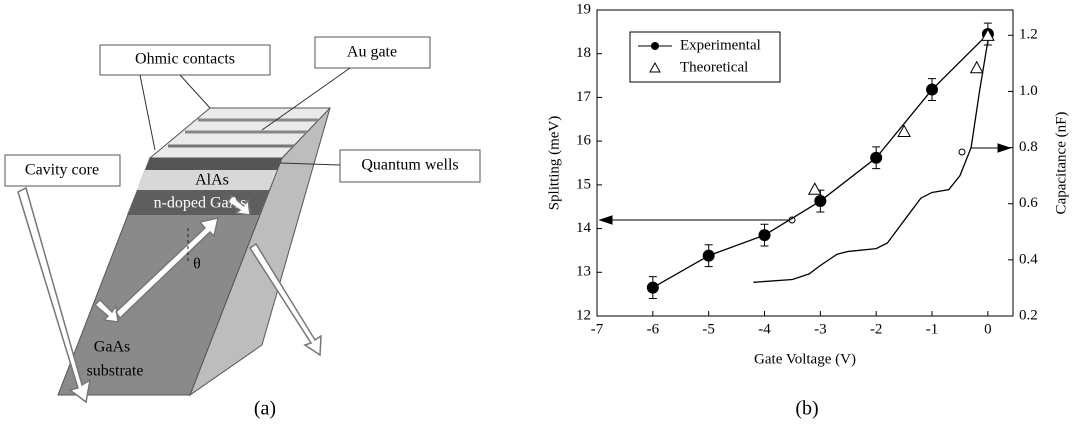 Image resolution: width=1078 pixels, height=436 pixels. I want to click on y-tick-label: 15, so click(583, 184).